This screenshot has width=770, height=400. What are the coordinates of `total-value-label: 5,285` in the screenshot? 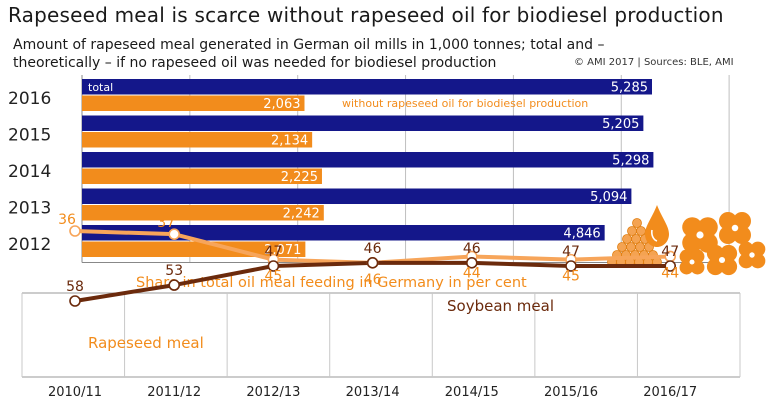 It's located at (629, 88).